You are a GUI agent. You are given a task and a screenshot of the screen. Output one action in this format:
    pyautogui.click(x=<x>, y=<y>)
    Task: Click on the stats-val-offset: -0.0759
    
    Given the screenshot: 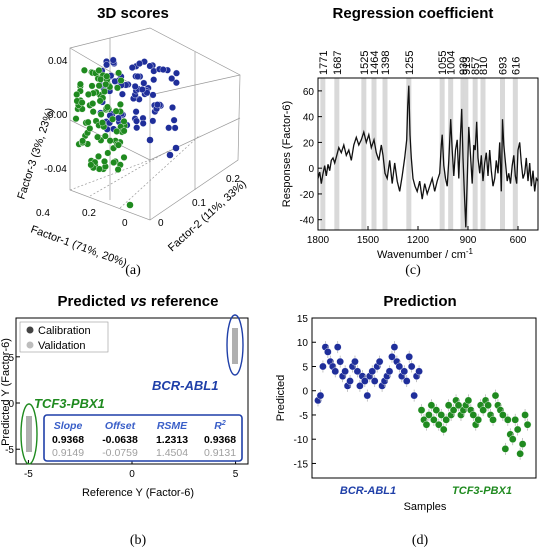 What is the action you would take?
    pyautogui.click(x=120, y=453)
    